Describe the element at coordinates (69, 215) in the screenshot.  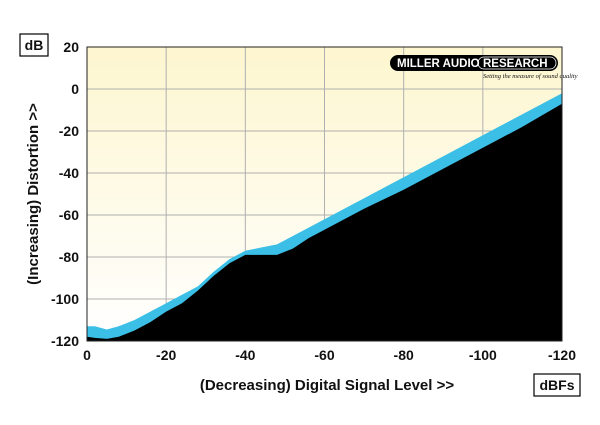
I see `y-tick-label: -60` at that location.